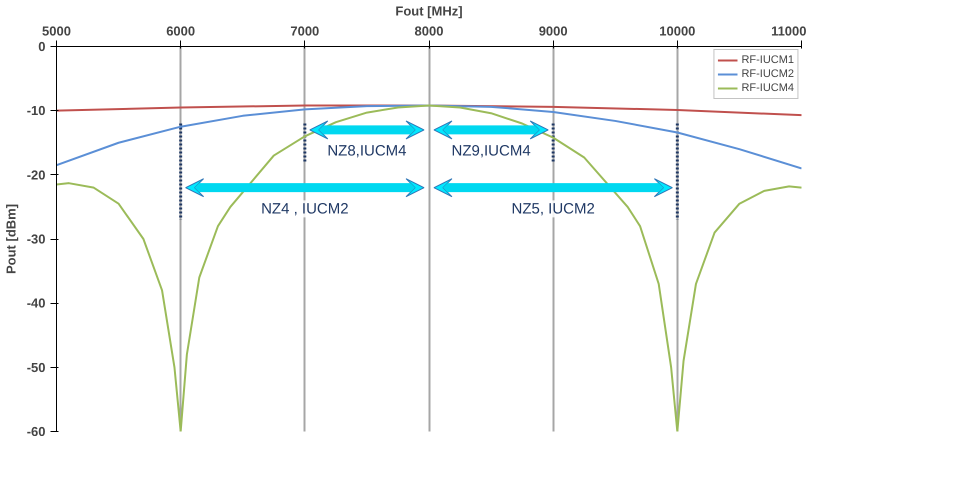 The image size is (961, 488). I want to click on legend-label: RF-IUCM2, so click(767, 74).